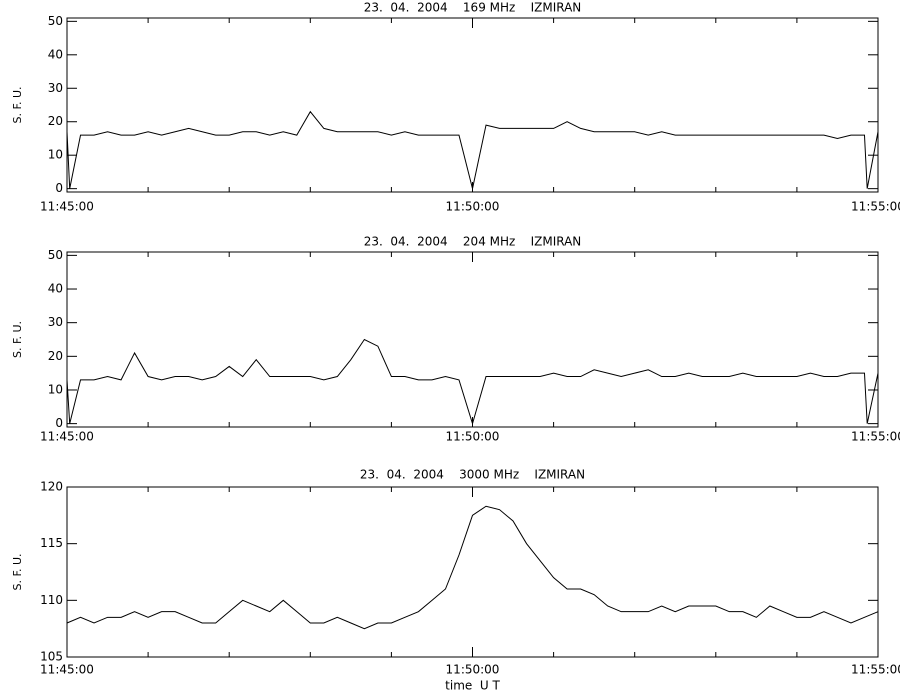  Describe the element at coordinates (472, 475) in the screenshot. I see `chart-title: 23. 04. 2004 3000 MHz IZMIRAN` at that location.